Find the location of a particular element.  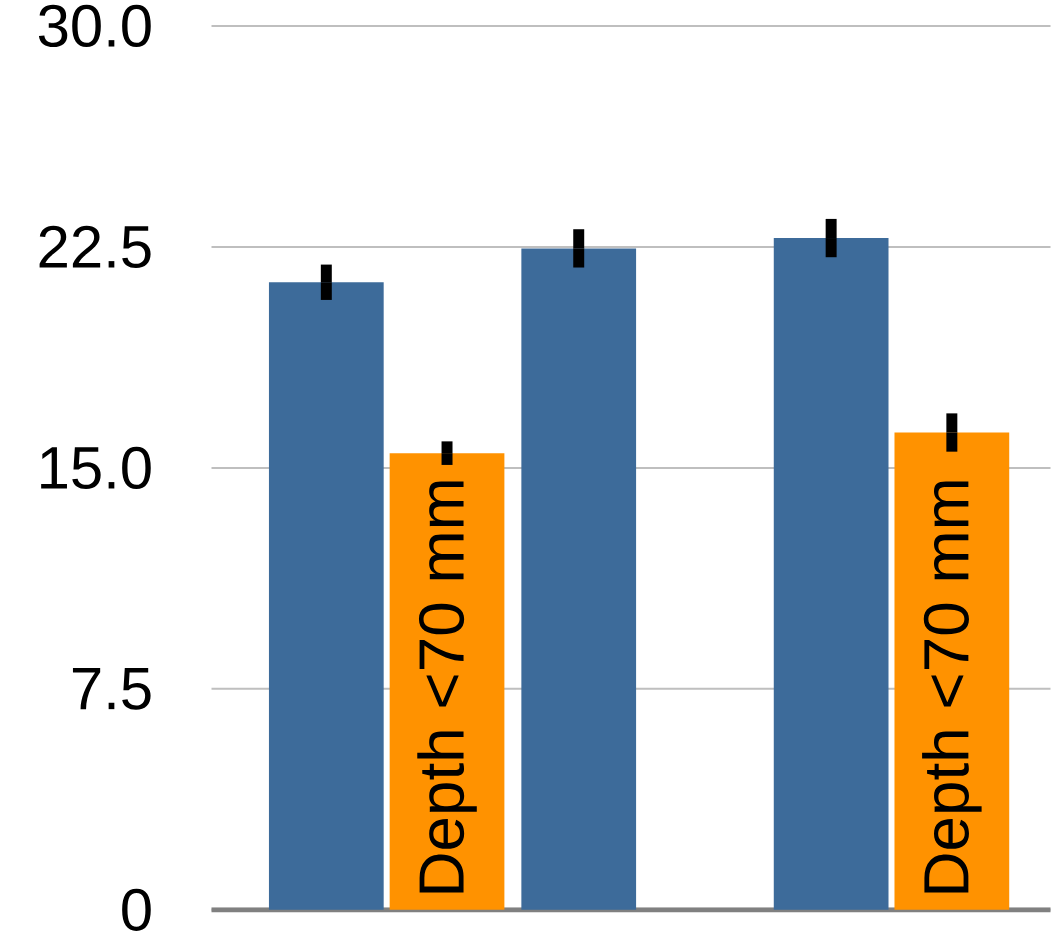

y-tick-label: 30.0 is located at coordinates (94, 26).